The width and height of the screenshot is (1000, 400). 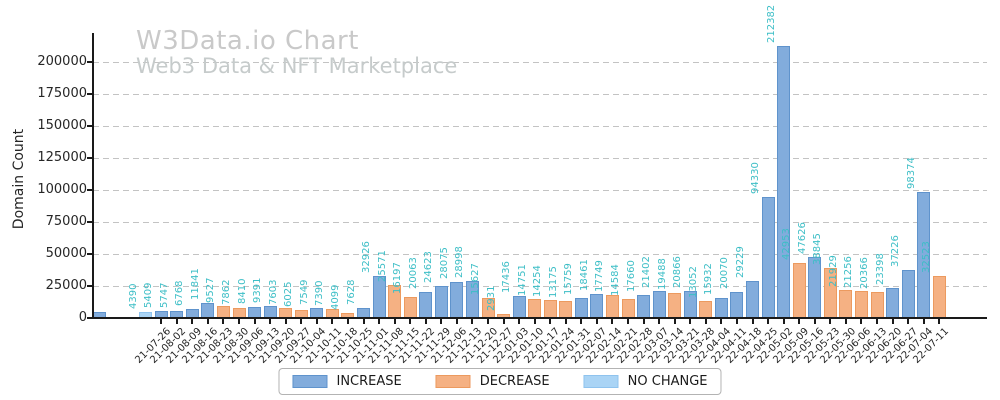 I want to click on y-tick-label: 150000, so click(x=62, y=125).